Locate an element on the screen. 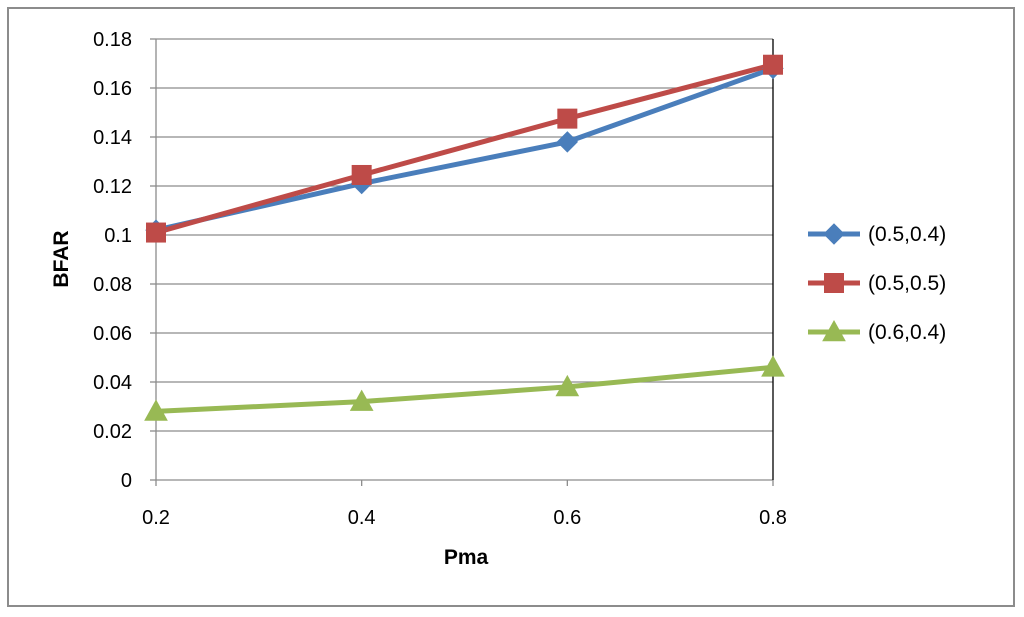 Image resolution: width=1024 pixels, height=617 pixels. y-tick-label: 0.06 is located at coordinates (112, 334).